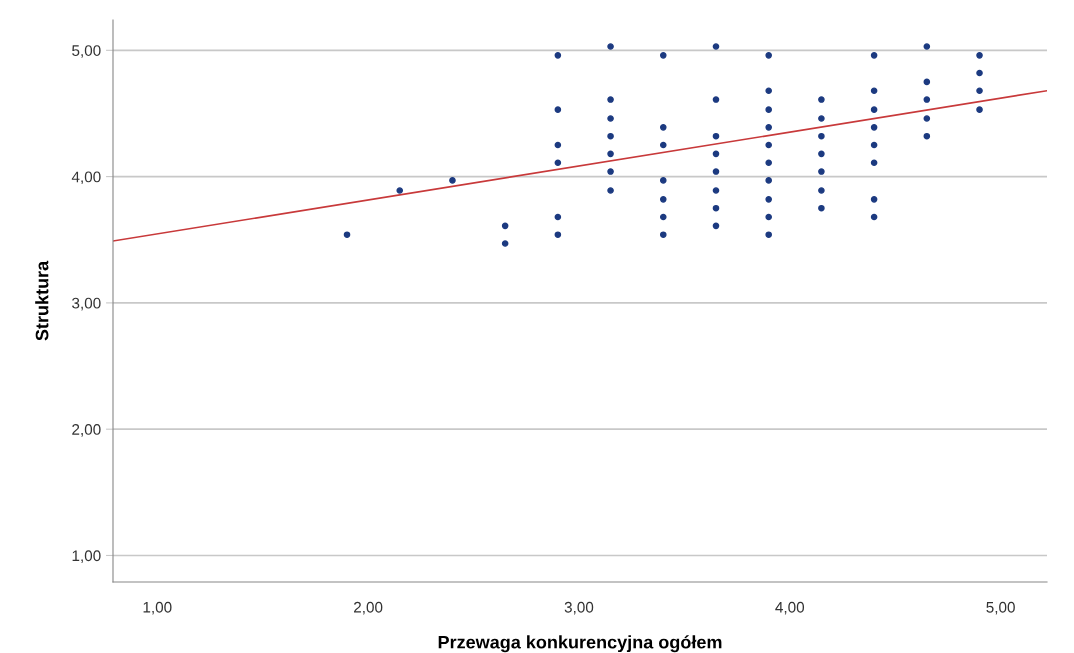 This screenshot has width=1074, height=653. Describe the element at coordinates (86, 304) in the screenshot. I see `y-tick-label: 3,00` at that location.